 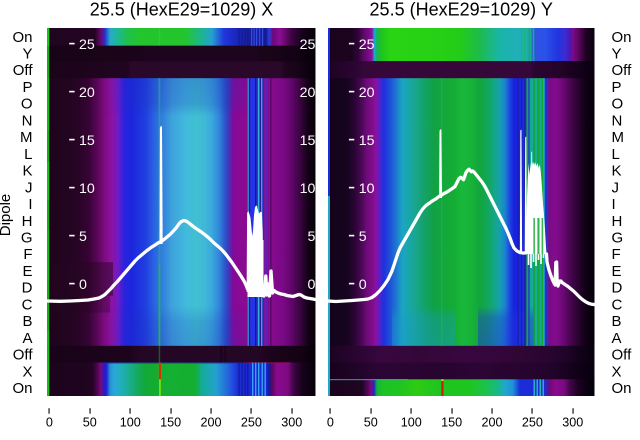 What do you see at coordinates (7, 215) in the screenshot?
I see `svg-text: Dipole` at bounding box center [7, 215].